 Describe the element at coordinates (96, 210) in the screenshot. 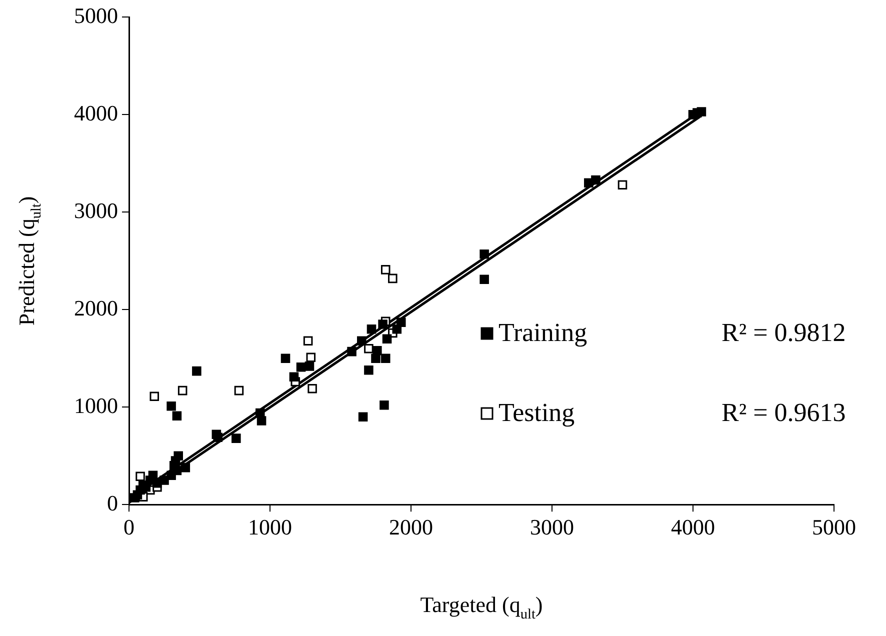

I see `y-tick-label: 3000` at that location.